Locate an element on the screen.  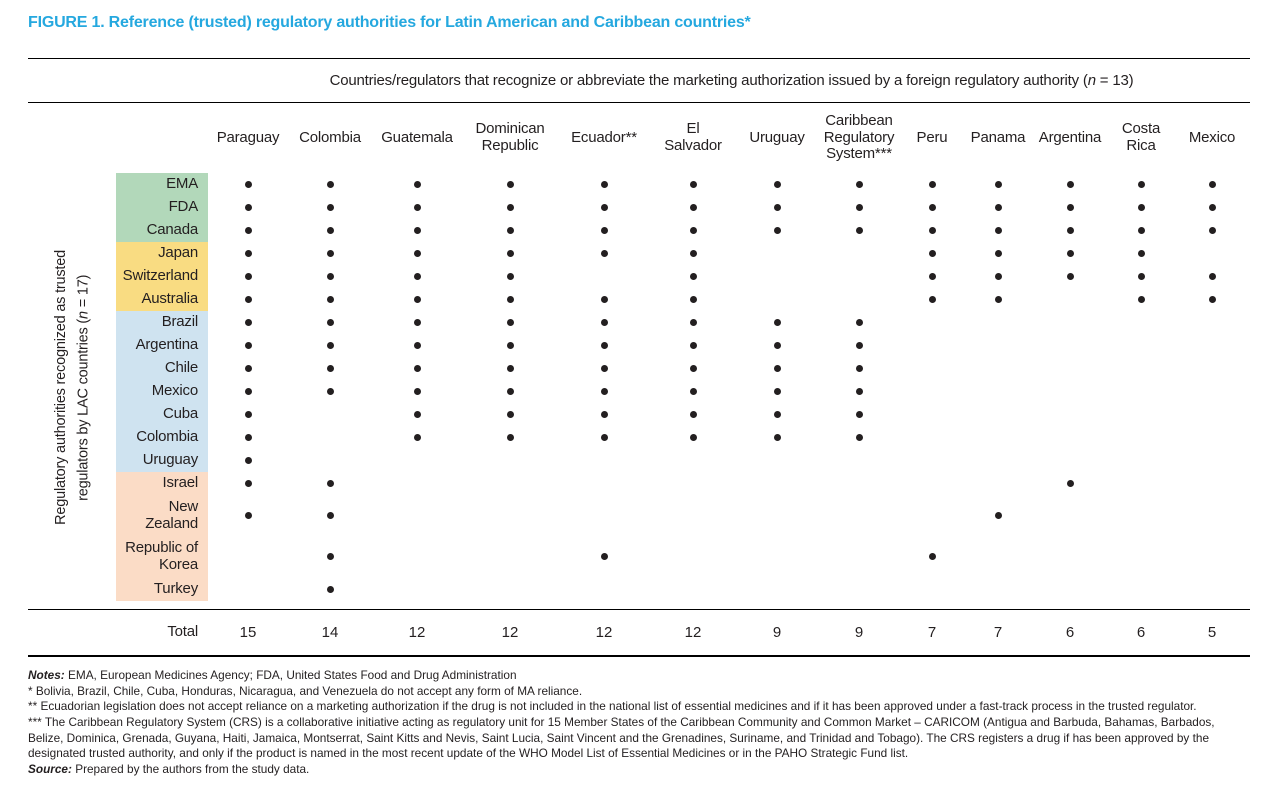
table-caption-n: n is located at coordinates (1091, 80).